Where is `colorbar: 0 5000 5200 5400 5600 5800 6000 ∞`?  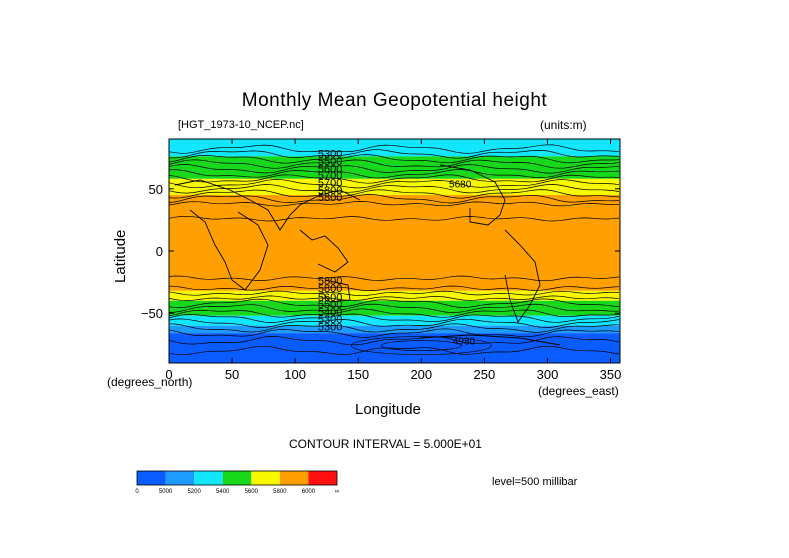 colorbar: 0 5000 5200 5400 5600 5800 6000 ∞ is located at coordinates (237, 482).